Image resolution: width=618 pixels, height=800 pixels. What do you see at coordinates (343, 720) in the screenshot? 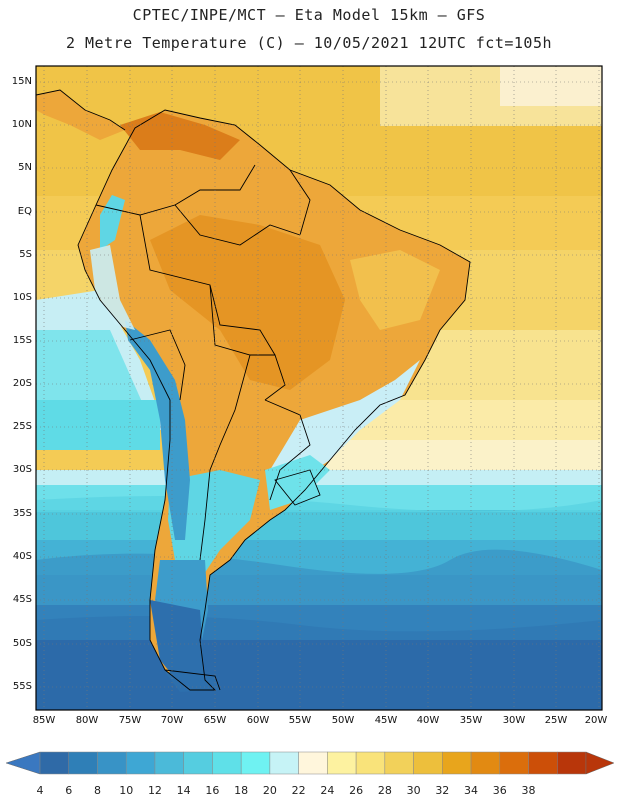
I see `lon-label: 50W` at bounding box center [343, 720].